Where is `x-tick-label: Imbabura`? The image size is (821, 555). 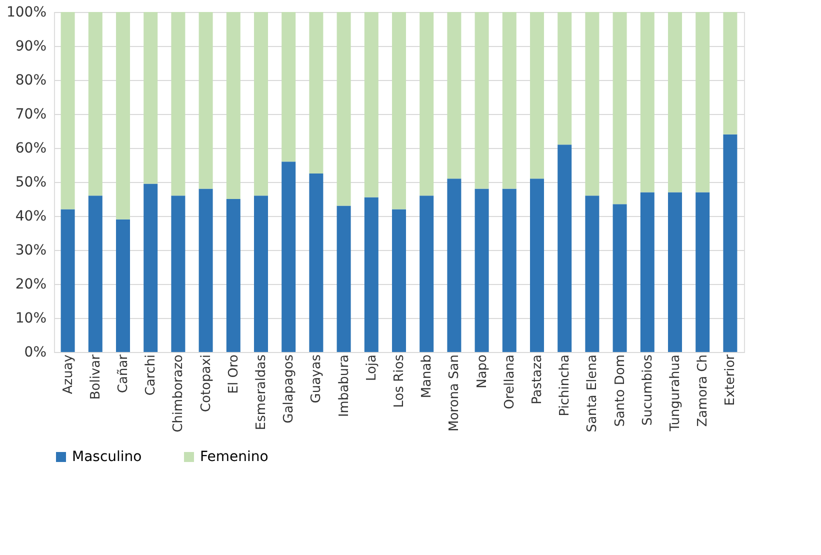 x-tick-label: Imbabura is located at coordinates (344, 386).